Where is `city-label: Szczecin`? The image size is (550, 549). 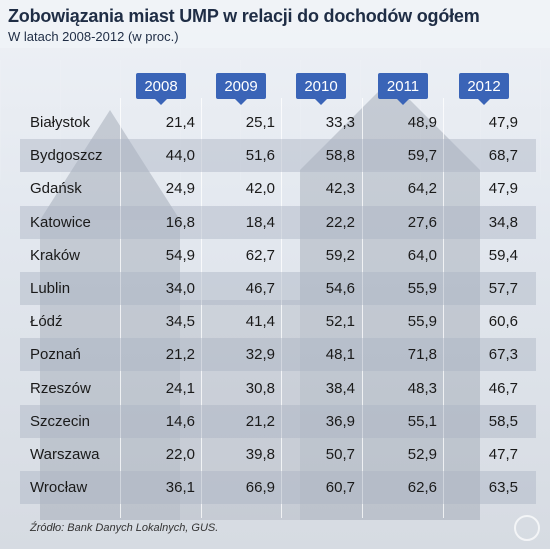 city-label: Szczecin is located at coordinates (60, 421).